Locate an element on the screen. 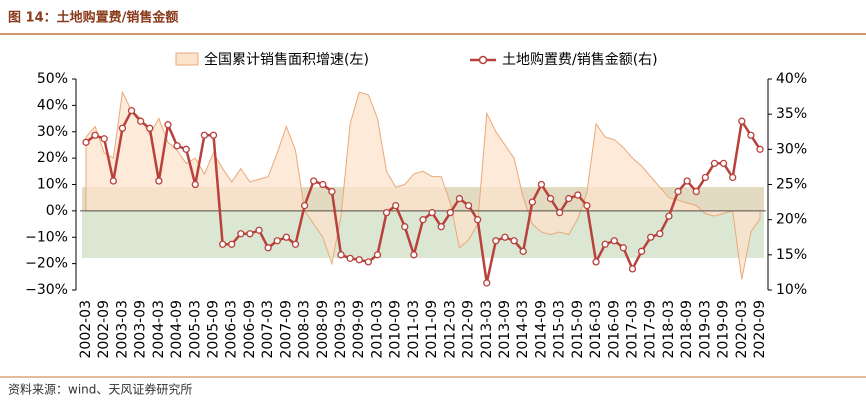 This screenshot has width=866, height=407. x-tick-label: 2020-03 is located at coordinates (742, 329).